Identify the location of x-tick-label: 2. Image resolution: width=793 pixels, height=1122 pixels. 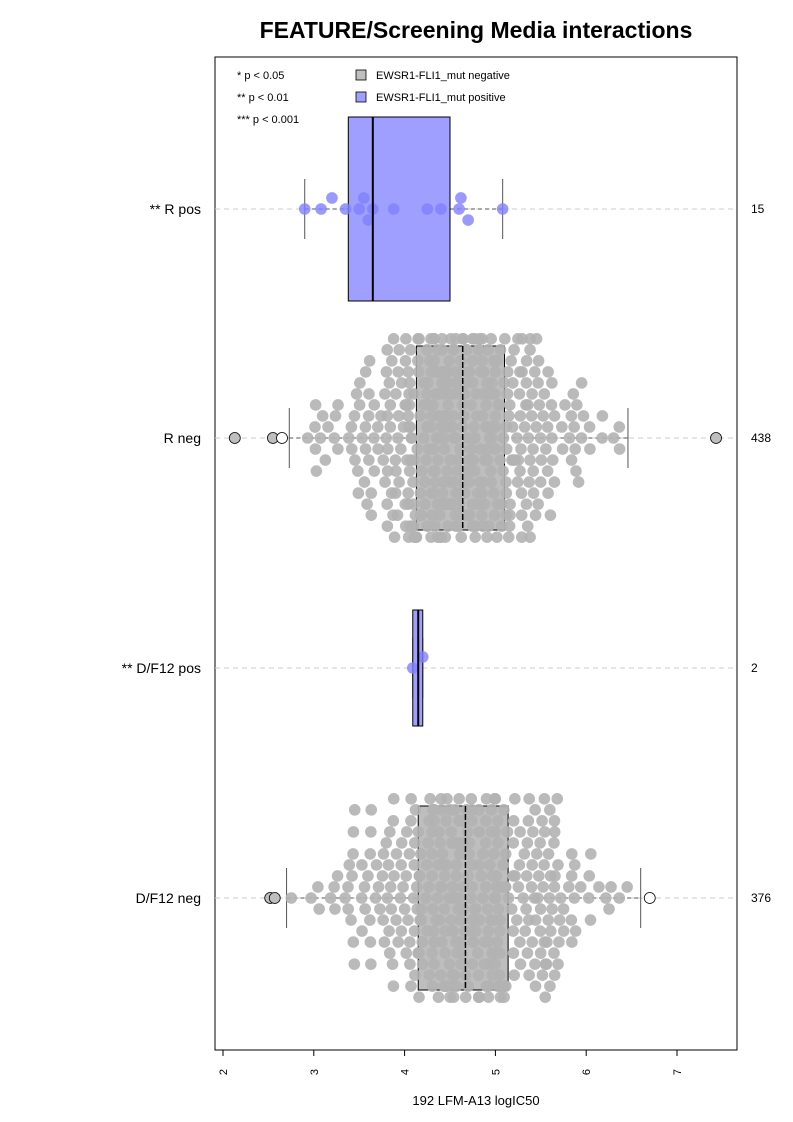
(224, 1072).